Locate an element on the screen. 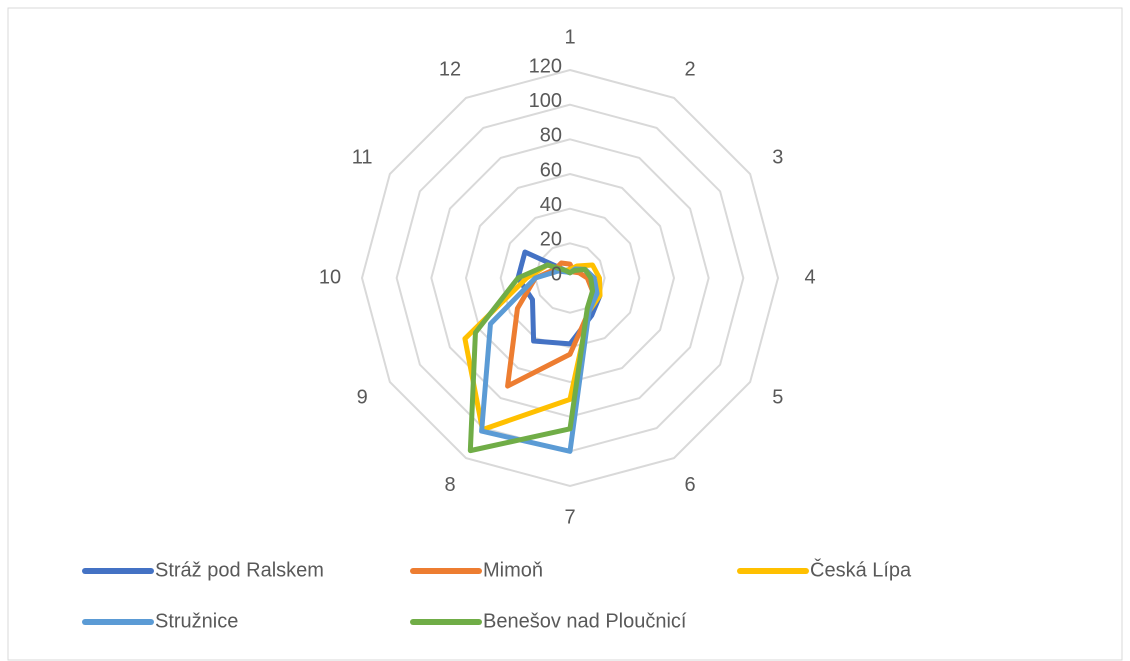 The width and height of the screenshot is (1130, 661). r-tick-label: 80 is located at coordinates (551, 136).